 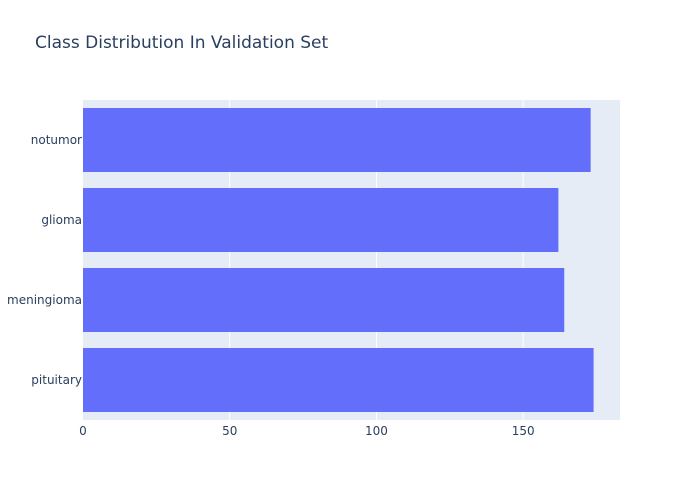 I want to click on x-tick-label: 100, so click(x=376, y=431).